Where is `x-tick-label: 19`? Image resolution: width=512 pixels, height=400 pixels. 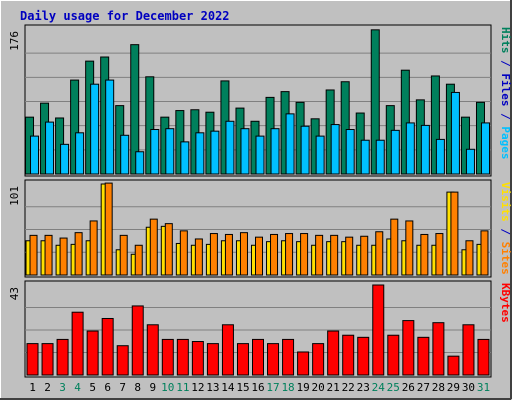
x-tick-label: 19 is located at coordinates (302, 387).